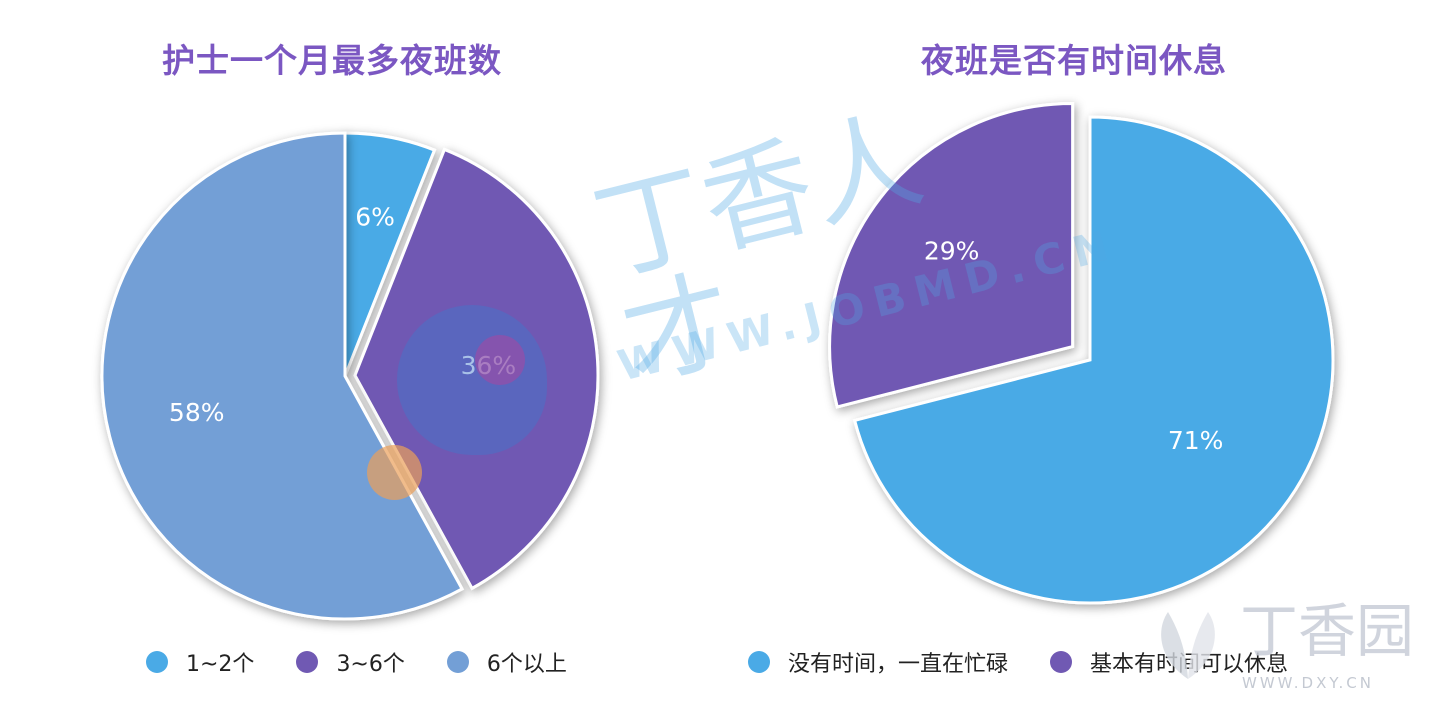 The height and width of the screenshot is (714, 1436). What do you see at coordinates (220, 664) in the screenshot?
I see `legend-label: 1~2个` at bounding box center [220, 664].